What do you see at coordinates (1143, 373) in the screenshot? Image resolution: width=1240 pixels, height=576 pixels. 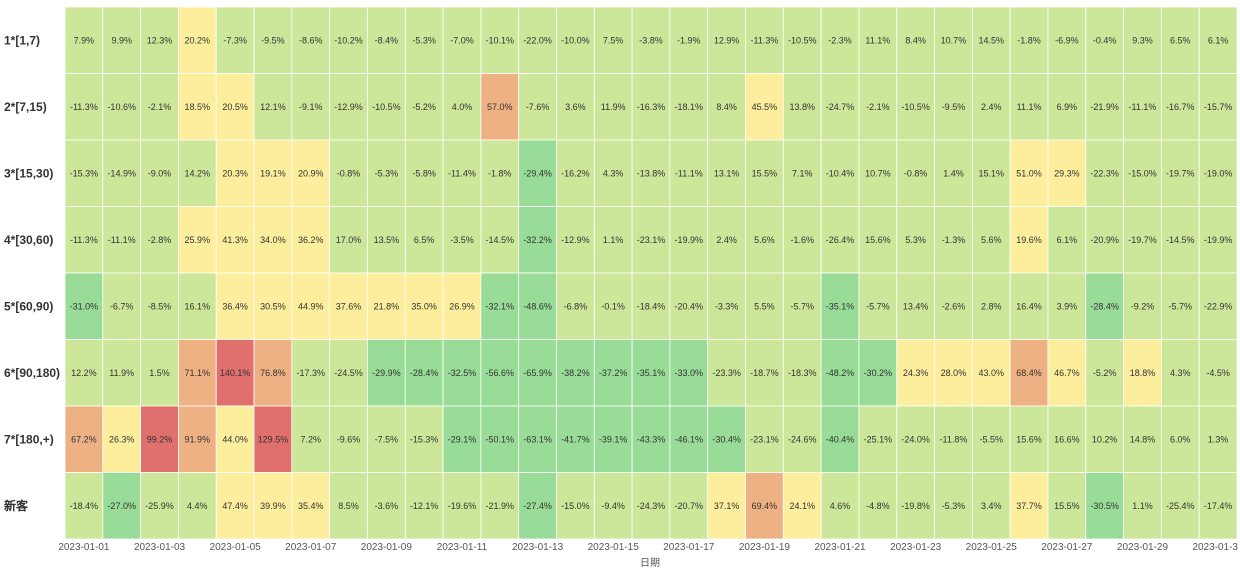 I see `heatmap-cell-value: 18.8%` at bounding box center [1143, 373].